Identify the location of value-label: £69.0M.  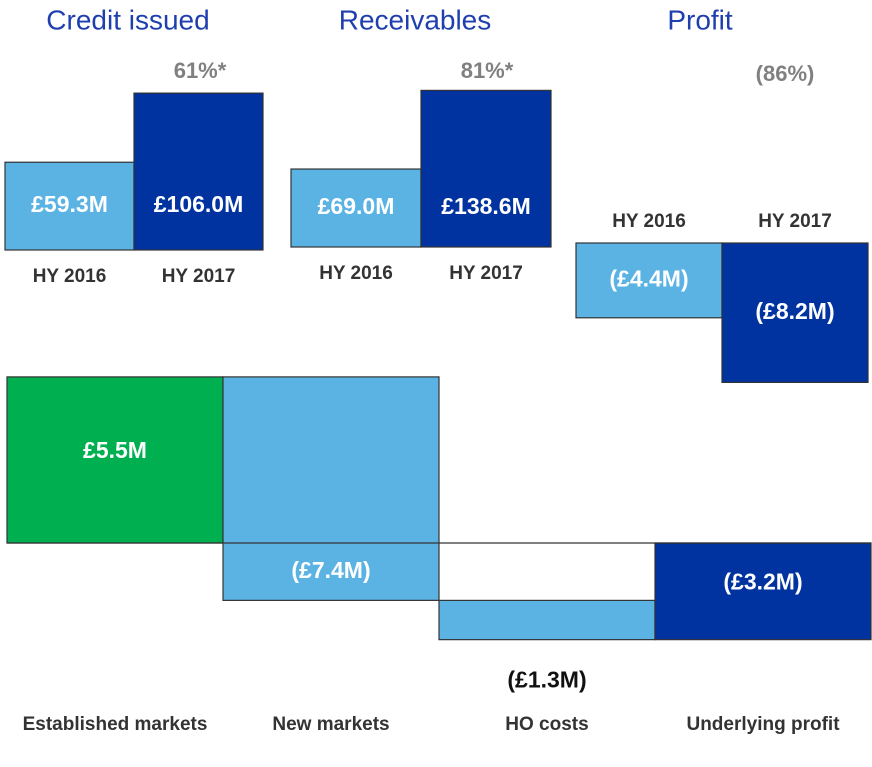
(356, 206).